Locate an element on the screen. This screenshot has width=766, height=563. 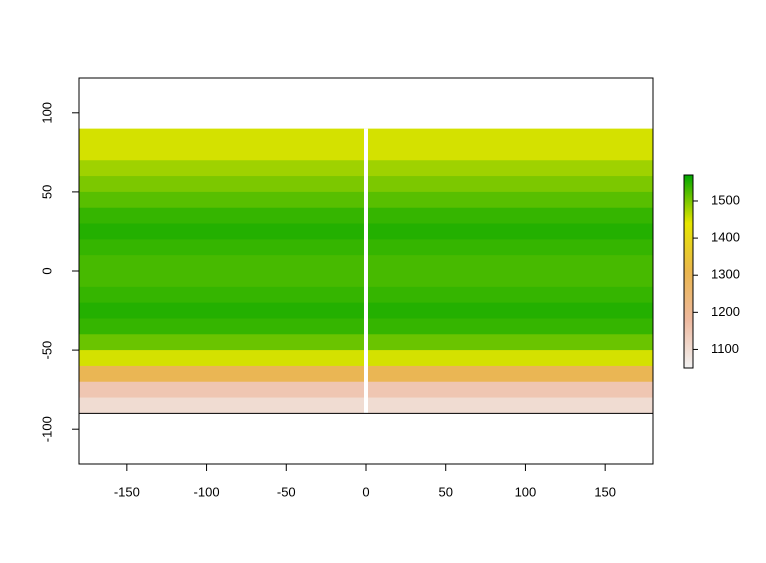
x-tick-label: 50 is located at coordinates (445, 491).